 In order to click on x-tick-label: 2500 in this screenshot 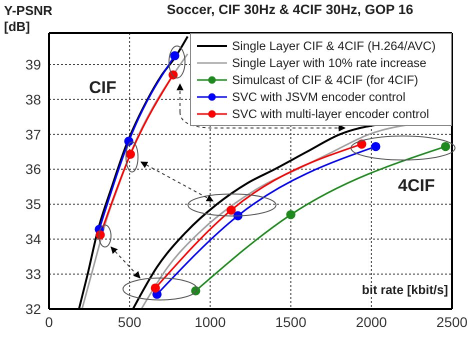, I will do `click(452, 322)`.